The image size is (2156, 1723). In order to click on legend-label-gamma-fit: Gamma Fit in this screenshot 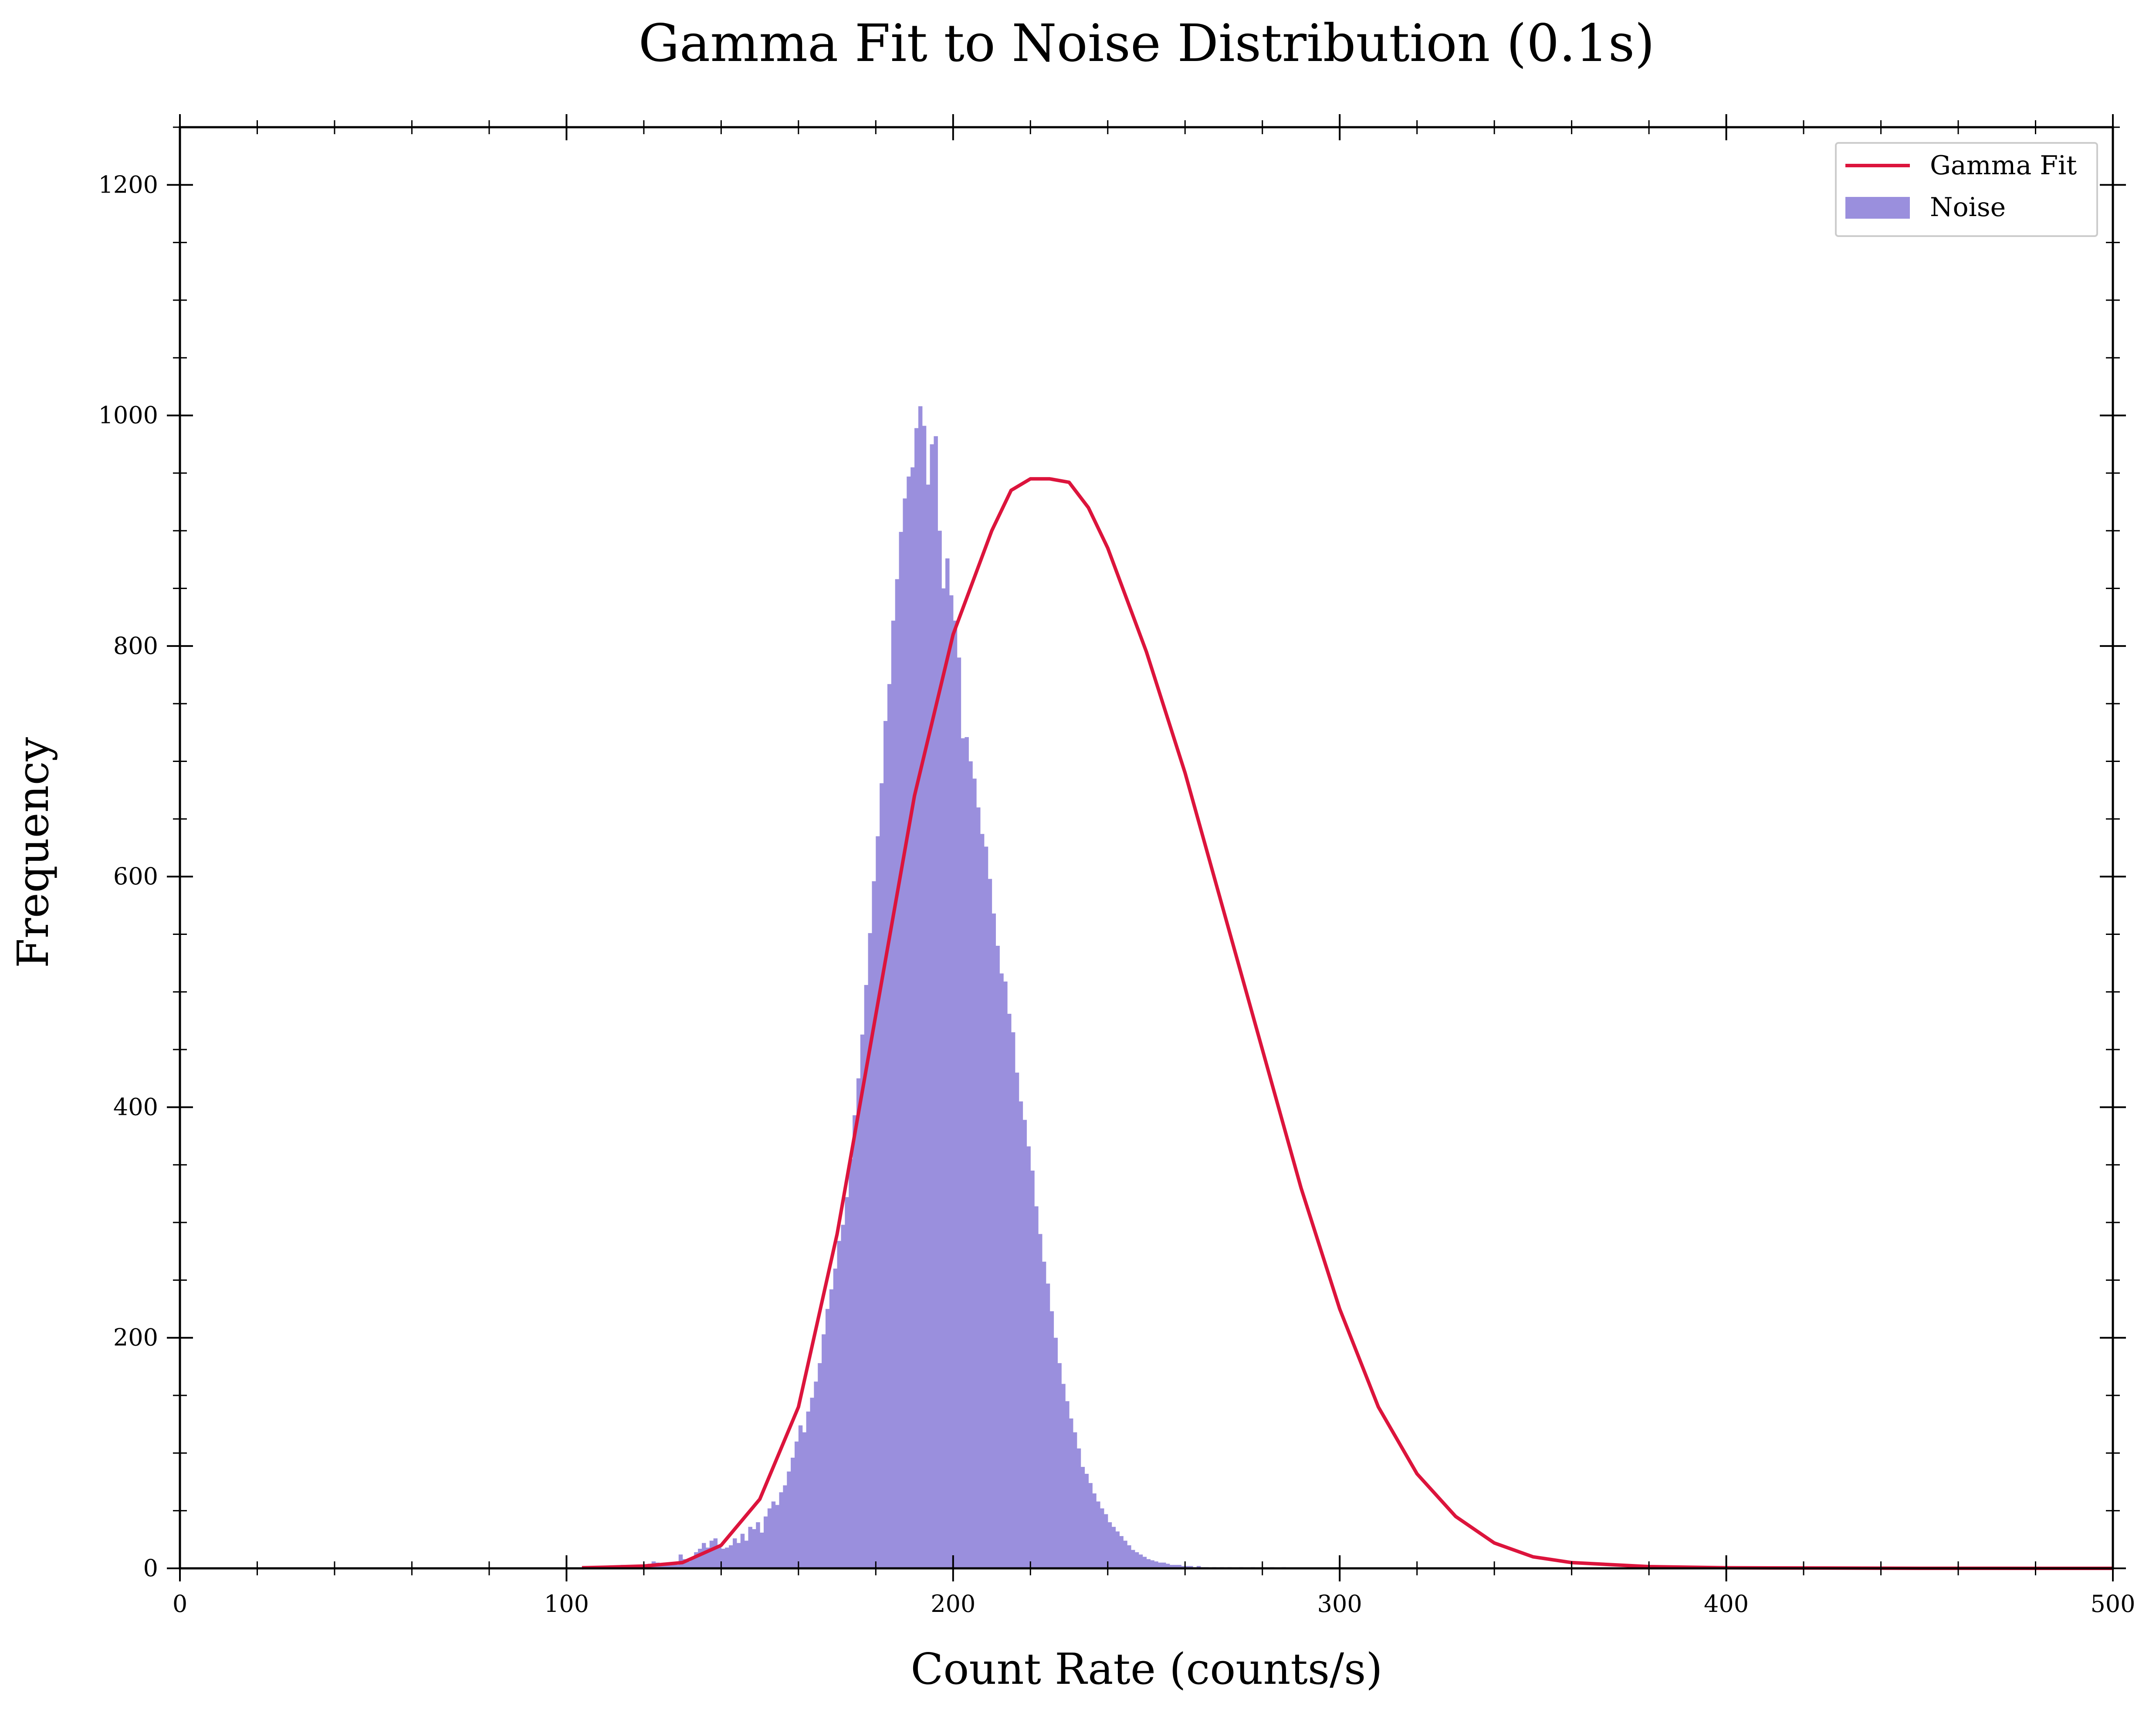, I will do `click(2003, 165)`.